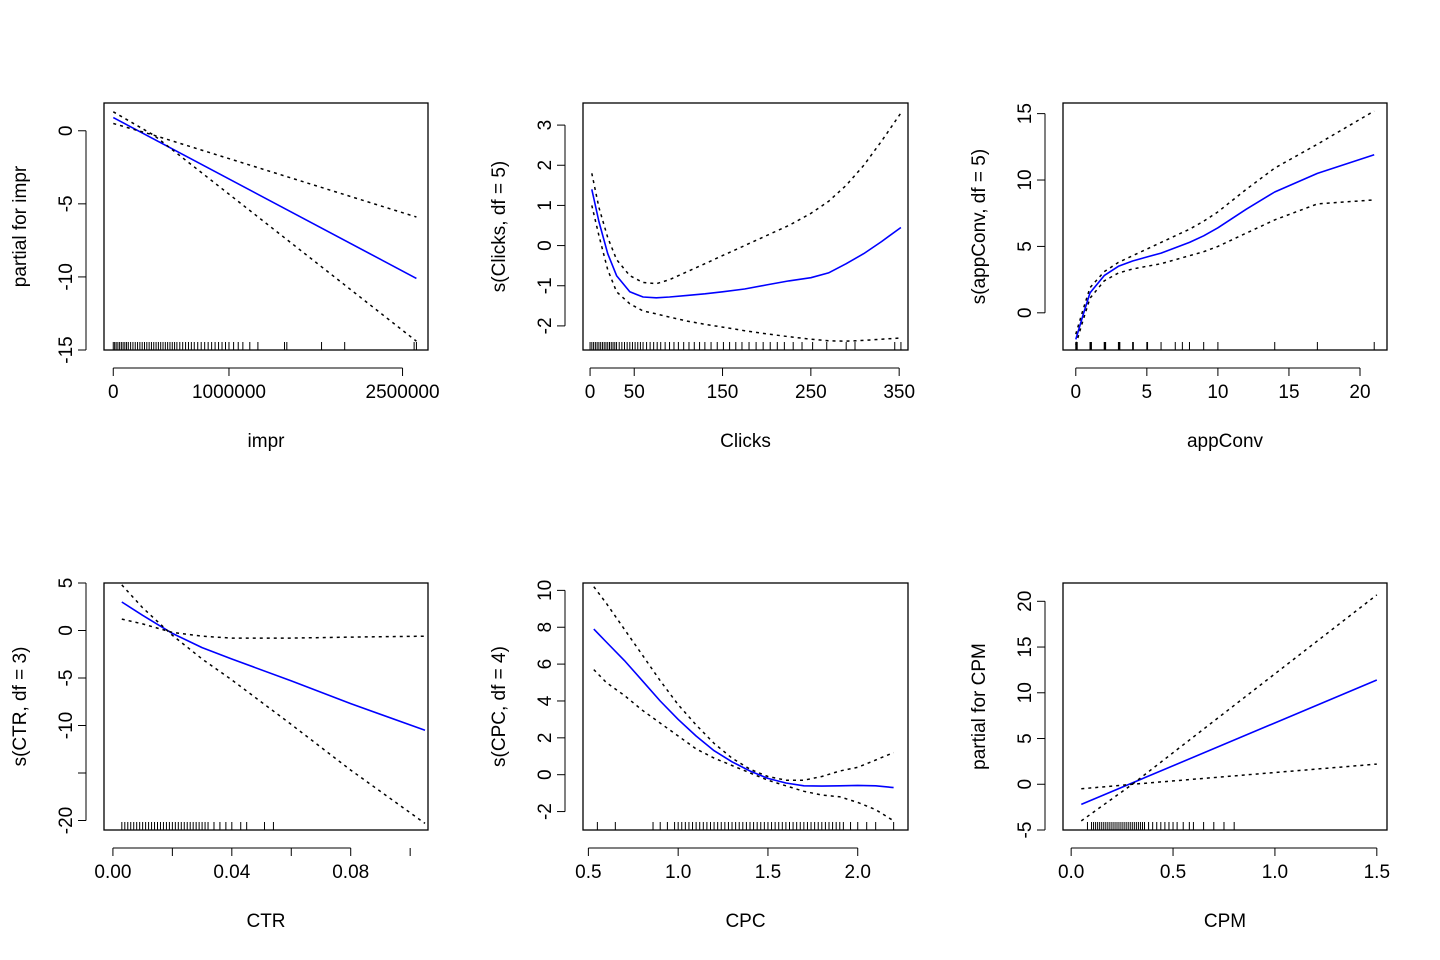 The image size is (1440, 960). I want to click on y-tick-label: 4, so click(545, 700).